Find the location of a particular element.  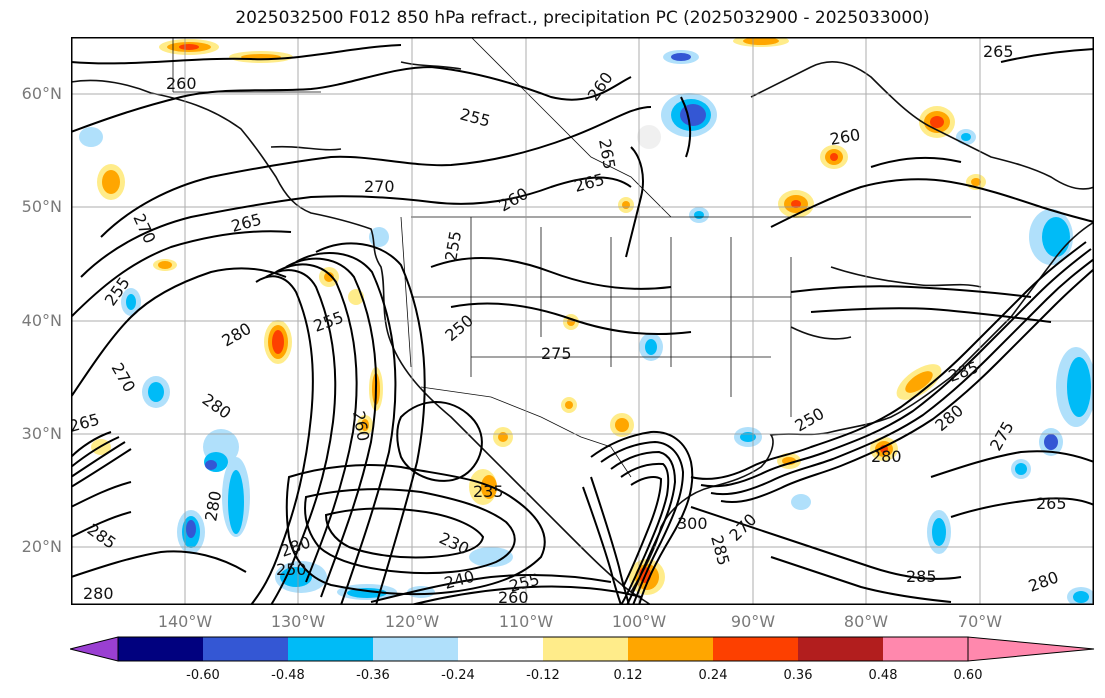

lat-label-30n: 30°N is located at coordinates (41, 433).